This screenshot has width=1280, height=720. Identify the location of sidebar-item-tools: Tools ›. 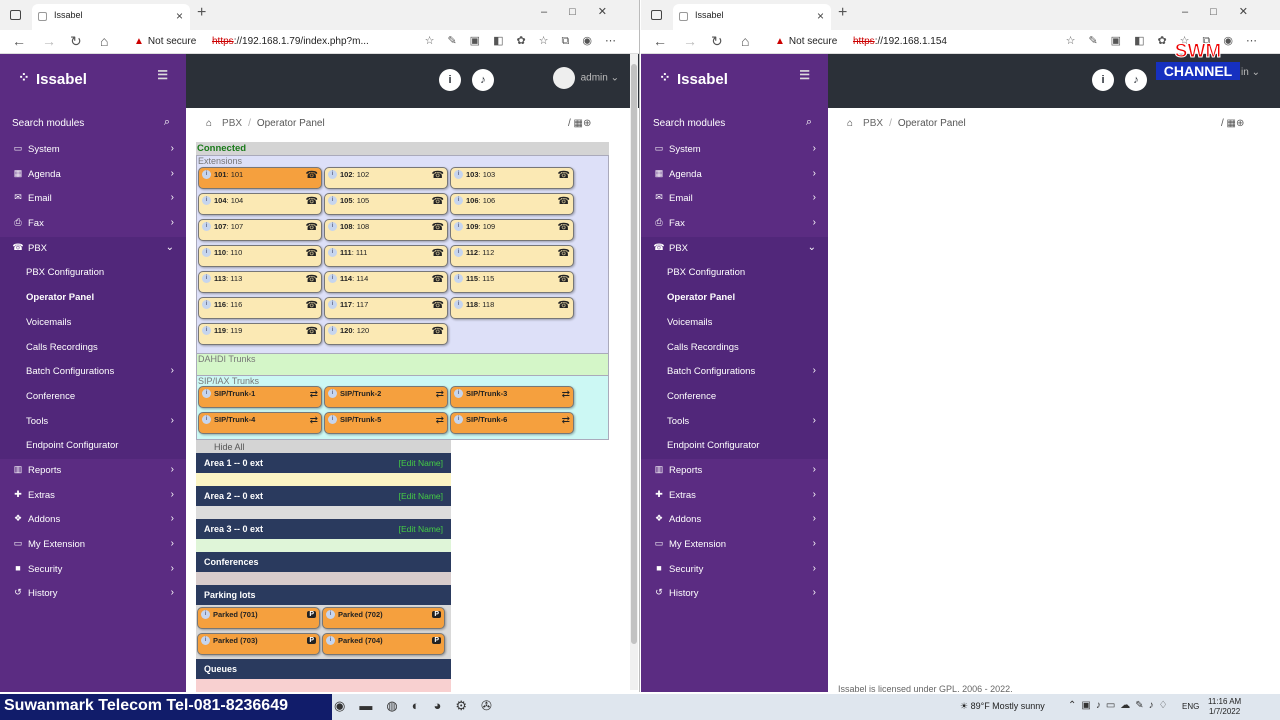
(93, 422).